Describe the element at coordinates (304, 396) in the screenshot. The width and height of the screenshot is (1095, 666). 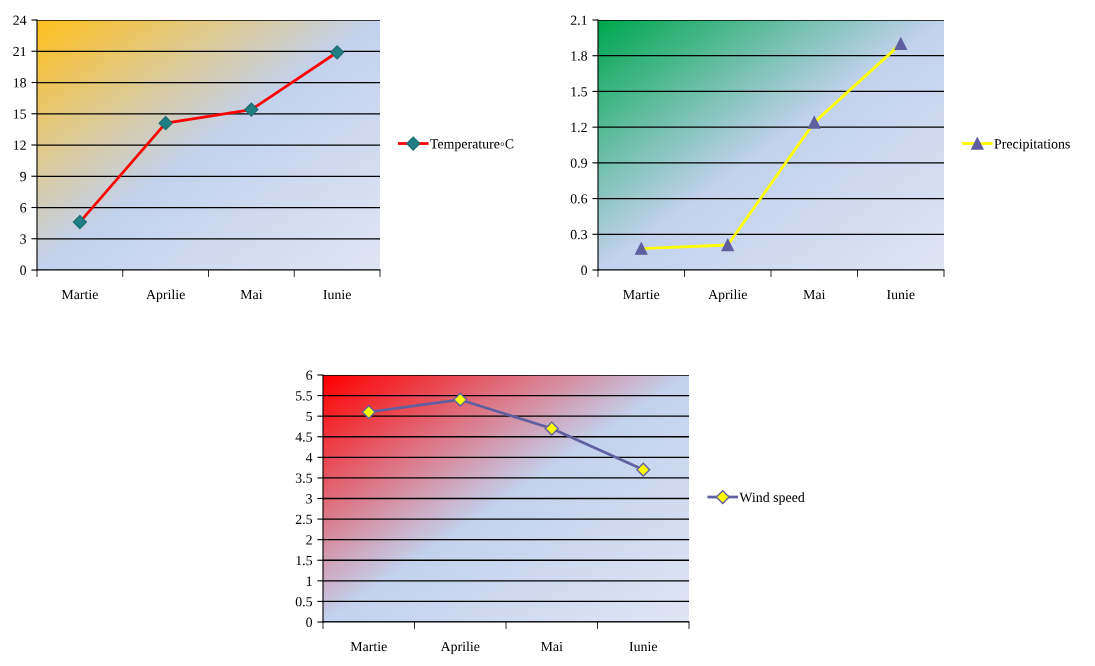
I see `y-tick-label: 5.5` at that location.